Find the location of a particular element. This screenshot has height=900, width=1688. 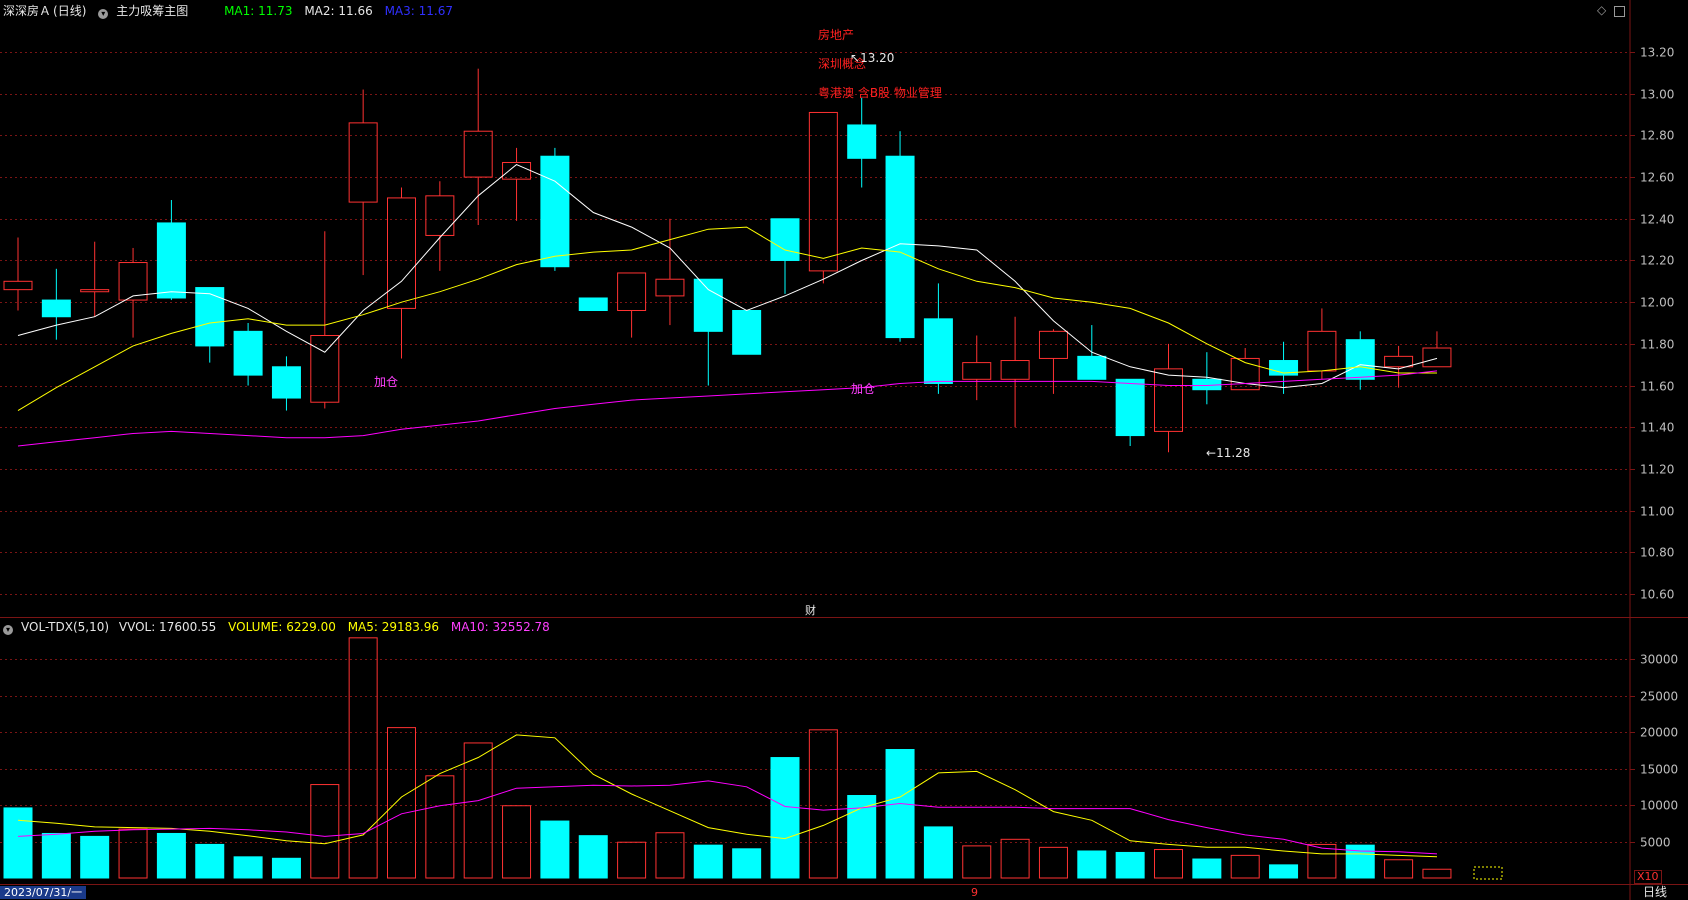

volume-tick-label: 20000 is located at coordinates (1659, 733).